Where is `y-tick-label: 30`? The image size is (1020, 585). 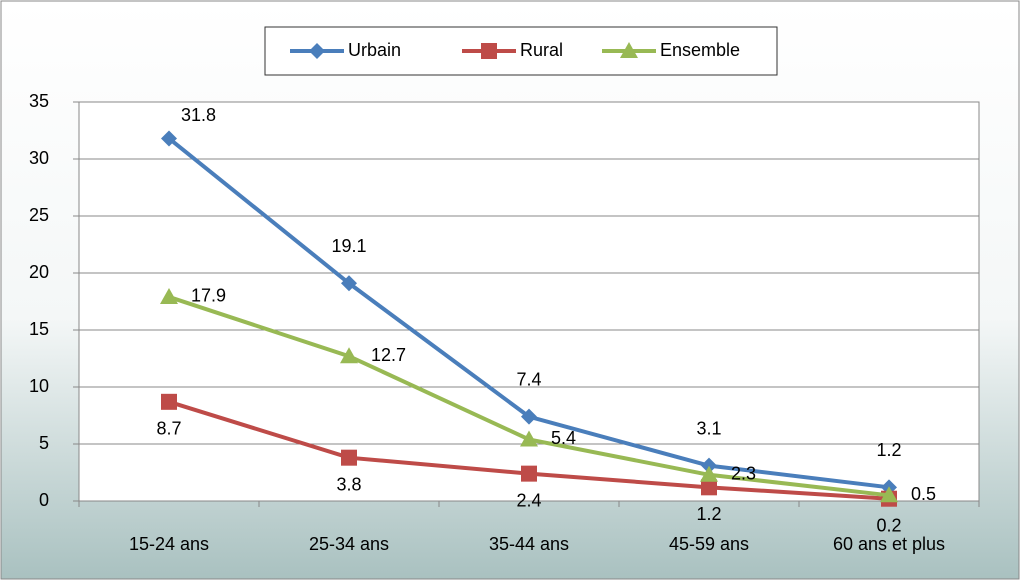
y-tick-label: 30 is located at coordinates (39, 158).